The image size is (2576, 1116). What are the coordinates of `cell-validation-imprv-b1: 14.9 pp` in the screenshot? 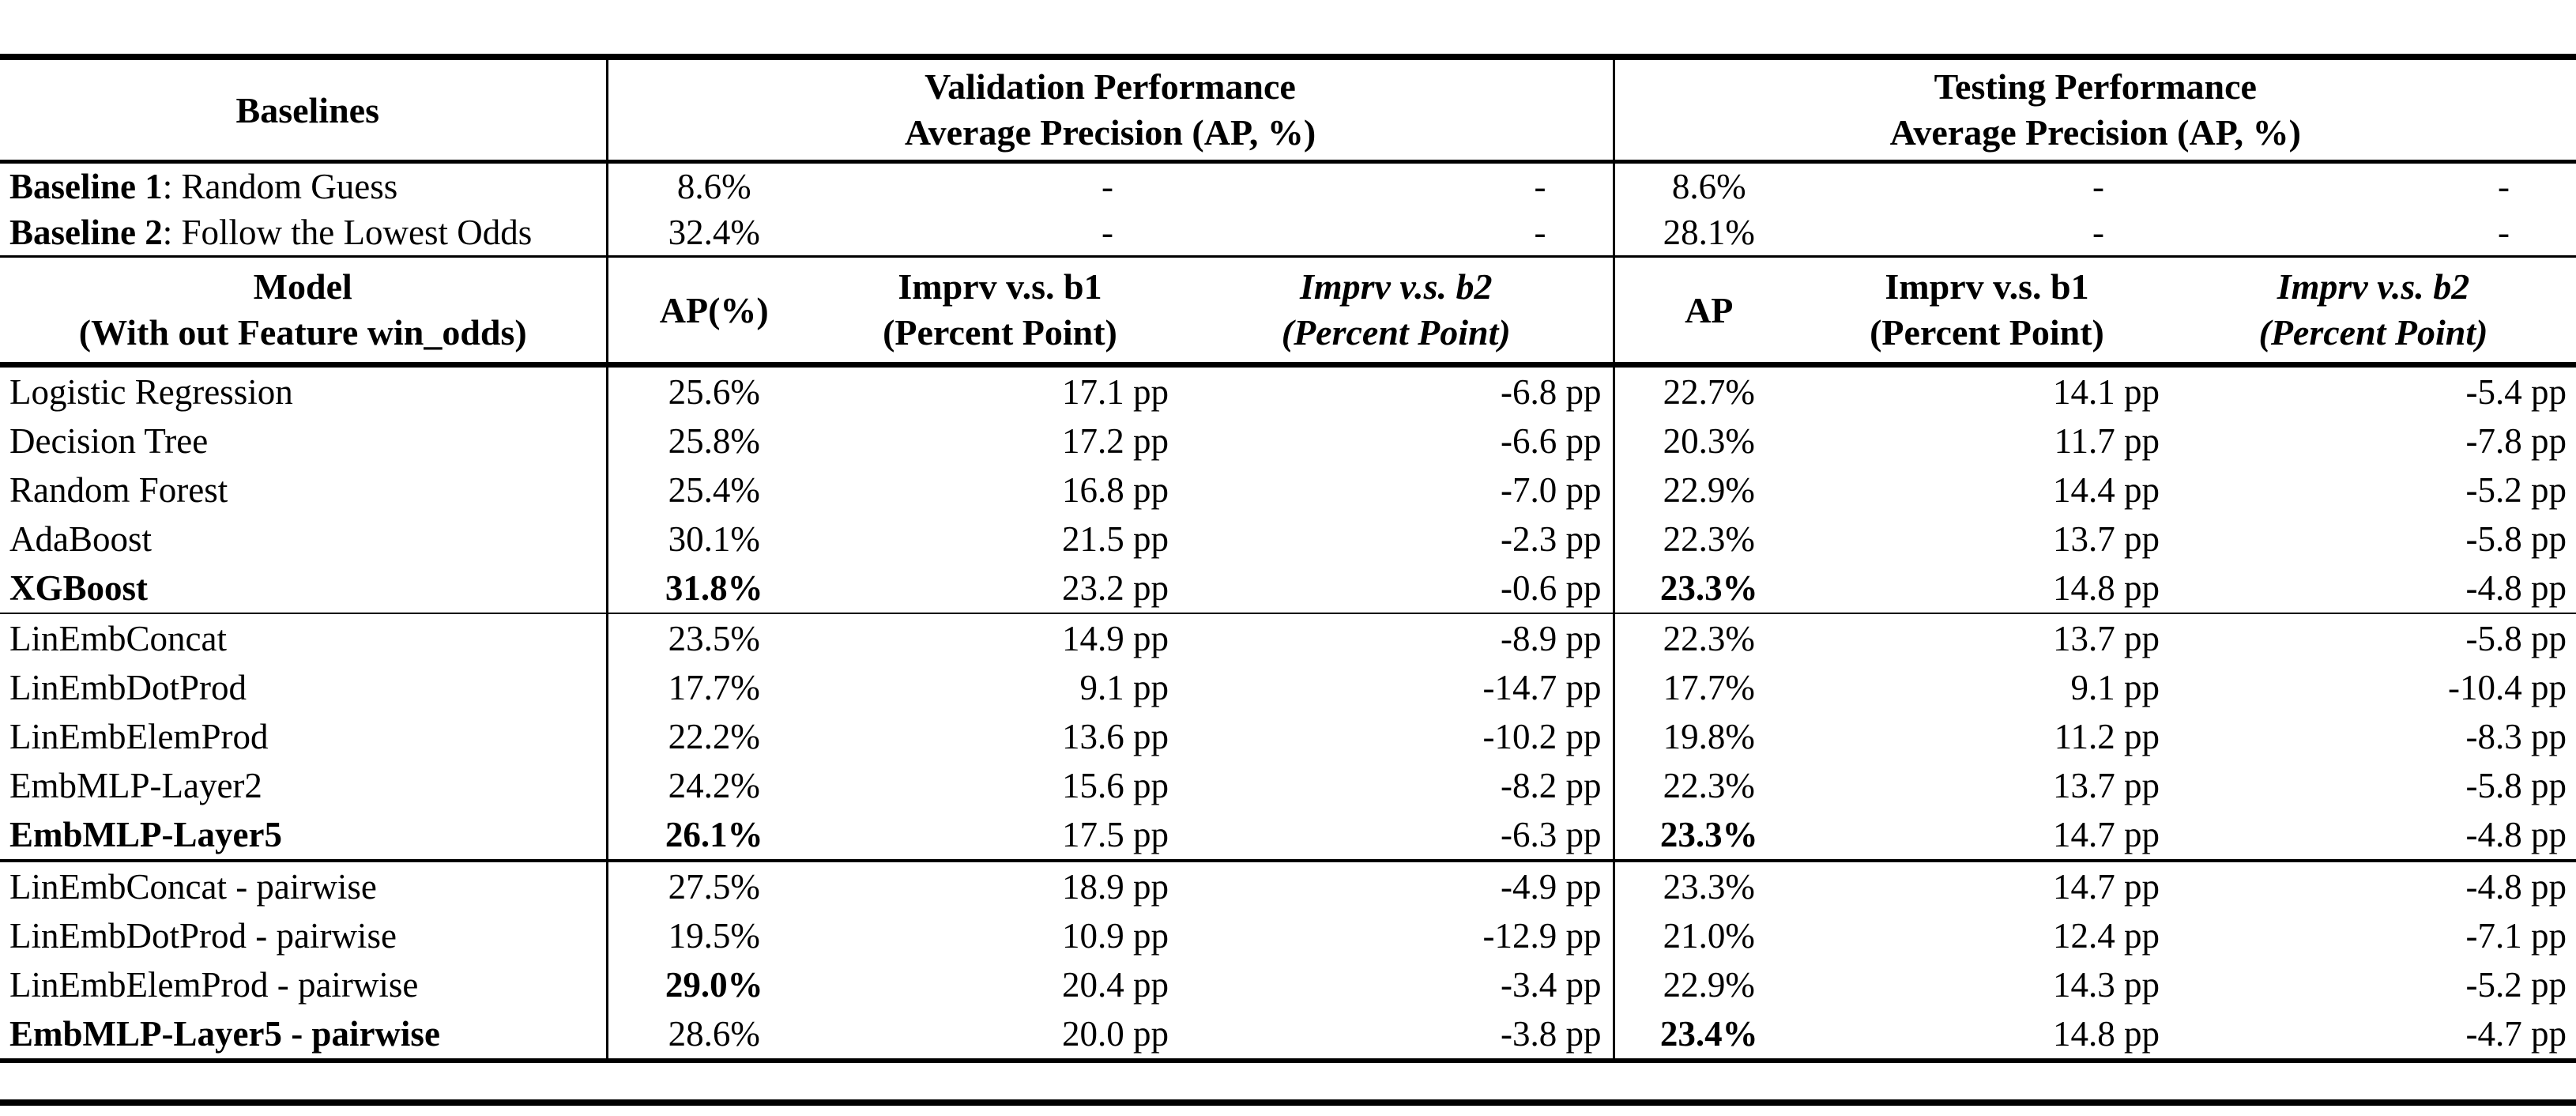 It's located at (1000, 638).